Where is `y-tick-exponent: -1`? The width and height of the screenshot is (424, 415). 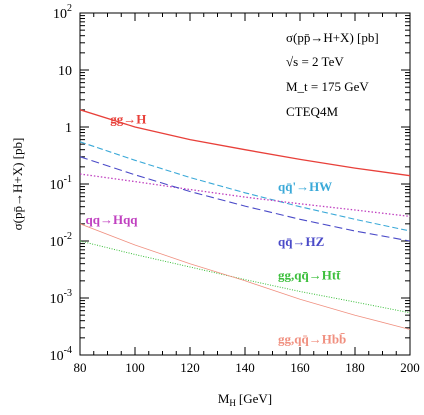
y-tick-exponent: -1 is located at coordinates (68, 179).